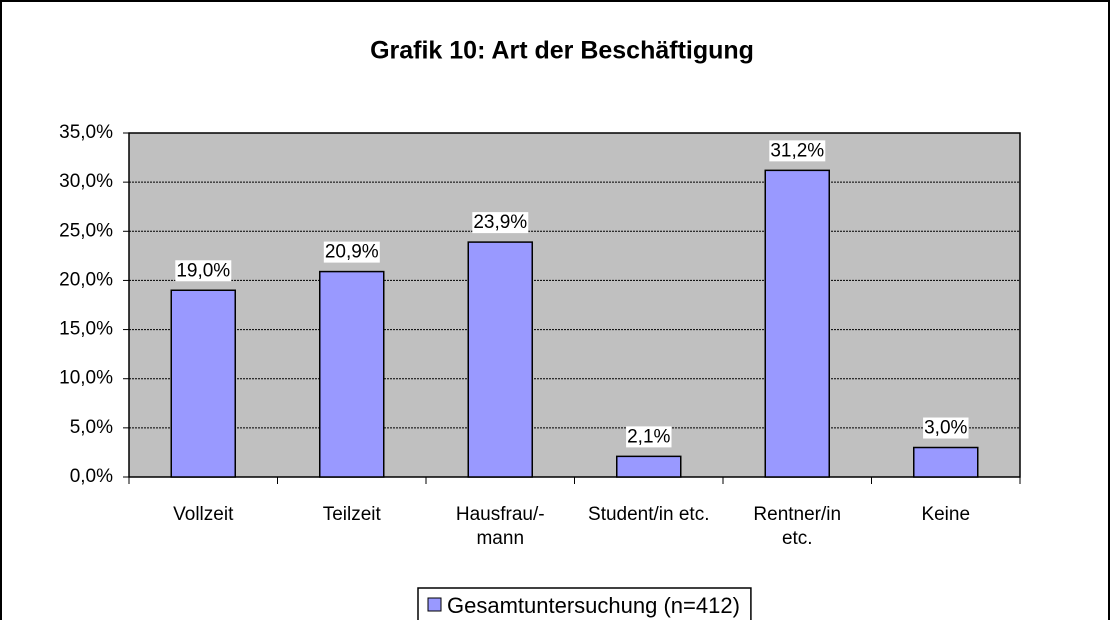 Image resolution: width=1111 pixels, height=620 pixels. What do you see at coordinates (86, 132) in the screenshot?
I see `y-tick-label: 35,0%` at bounding box center [86, 132].